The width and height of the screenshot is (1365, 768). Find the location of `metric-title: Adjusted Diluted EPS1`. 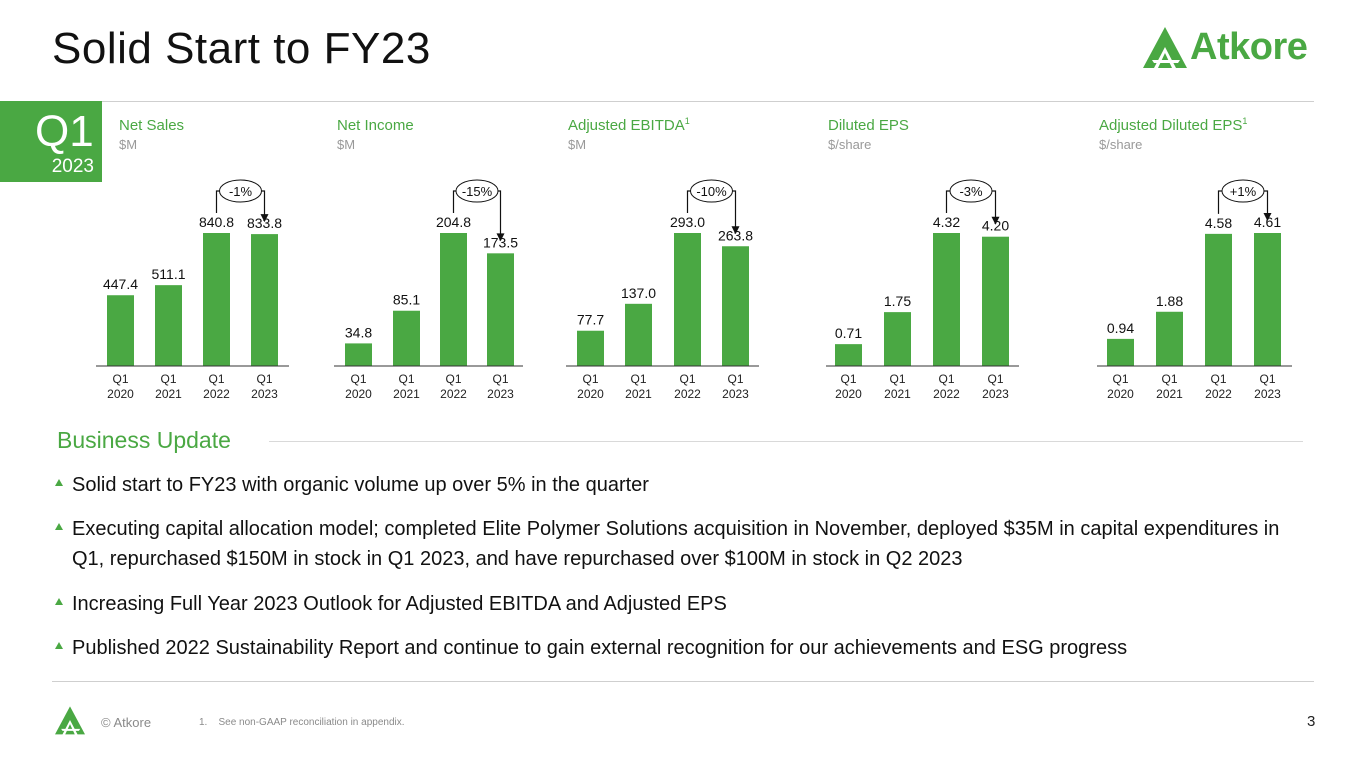

metric-title: Adjusted Diluted EPS1 is located at coordinates (1173, 125).